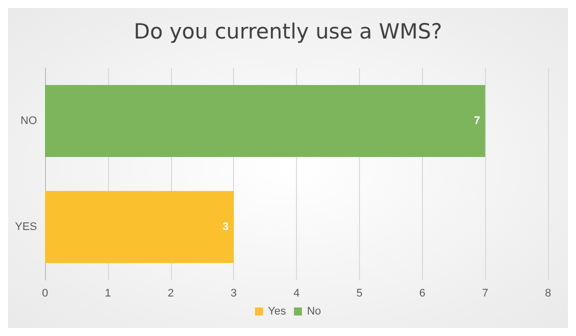  What do you see at coordinates (422, 294) in the screenshot?
I see `x-tick-label: 6` at bounding box center [422, 294].